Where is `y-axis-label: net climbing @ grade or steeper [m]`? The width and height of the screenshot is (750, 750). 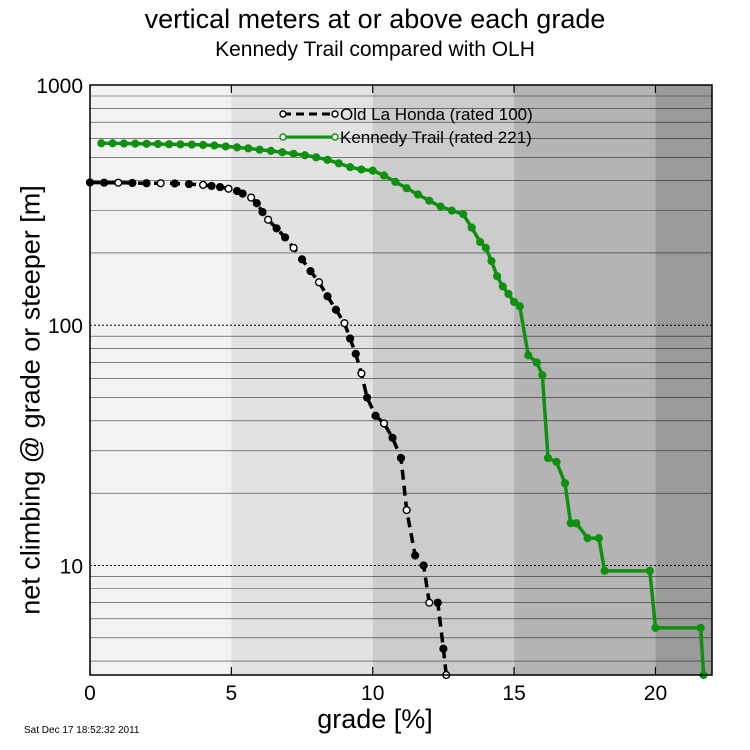 y-axis-label: net climbing @ grade or steeper [m] is located at coordinates (30, 400).